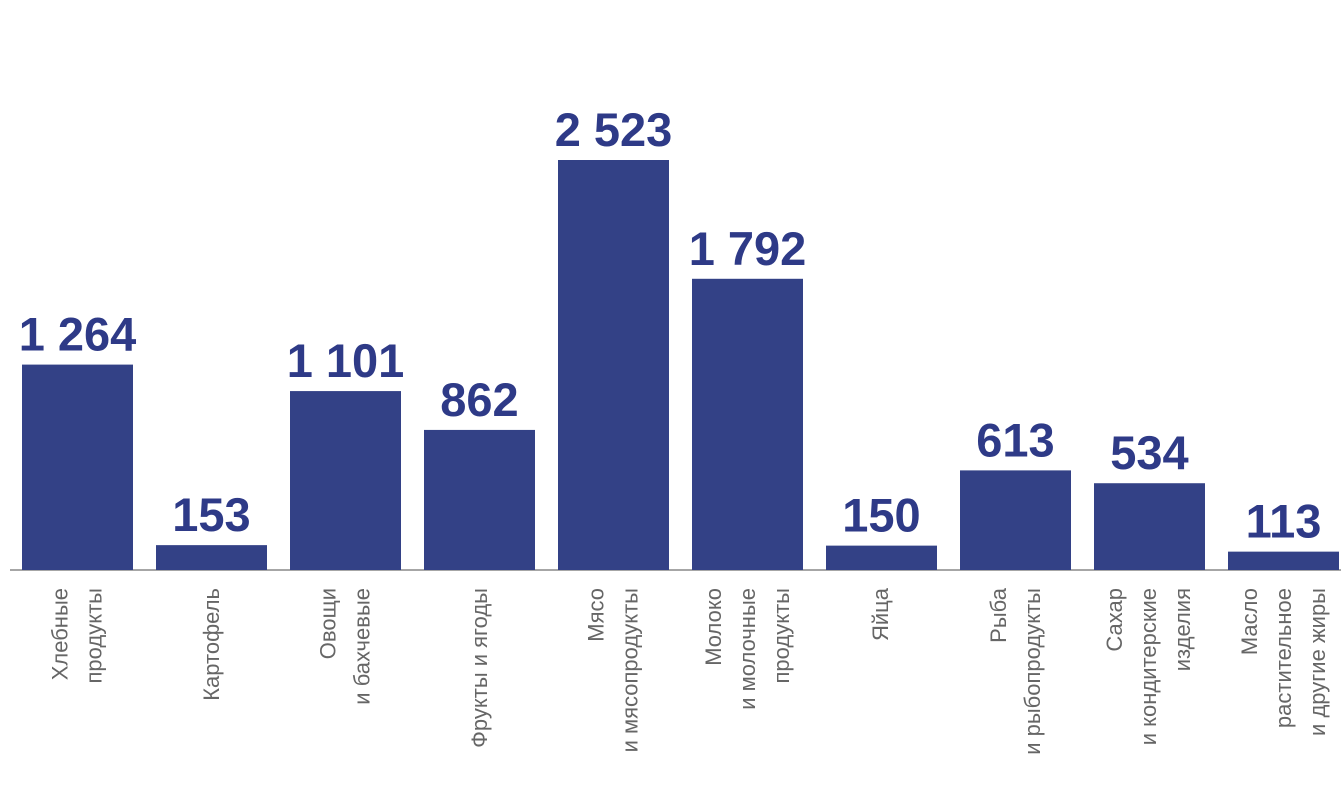 This screenshot has width=1341, height=786. What do you see at coordinates (747, 649) in the screenshot?
I see `x-tick-label: Молоко и молочные продукты` at bounding box center [747, 649].